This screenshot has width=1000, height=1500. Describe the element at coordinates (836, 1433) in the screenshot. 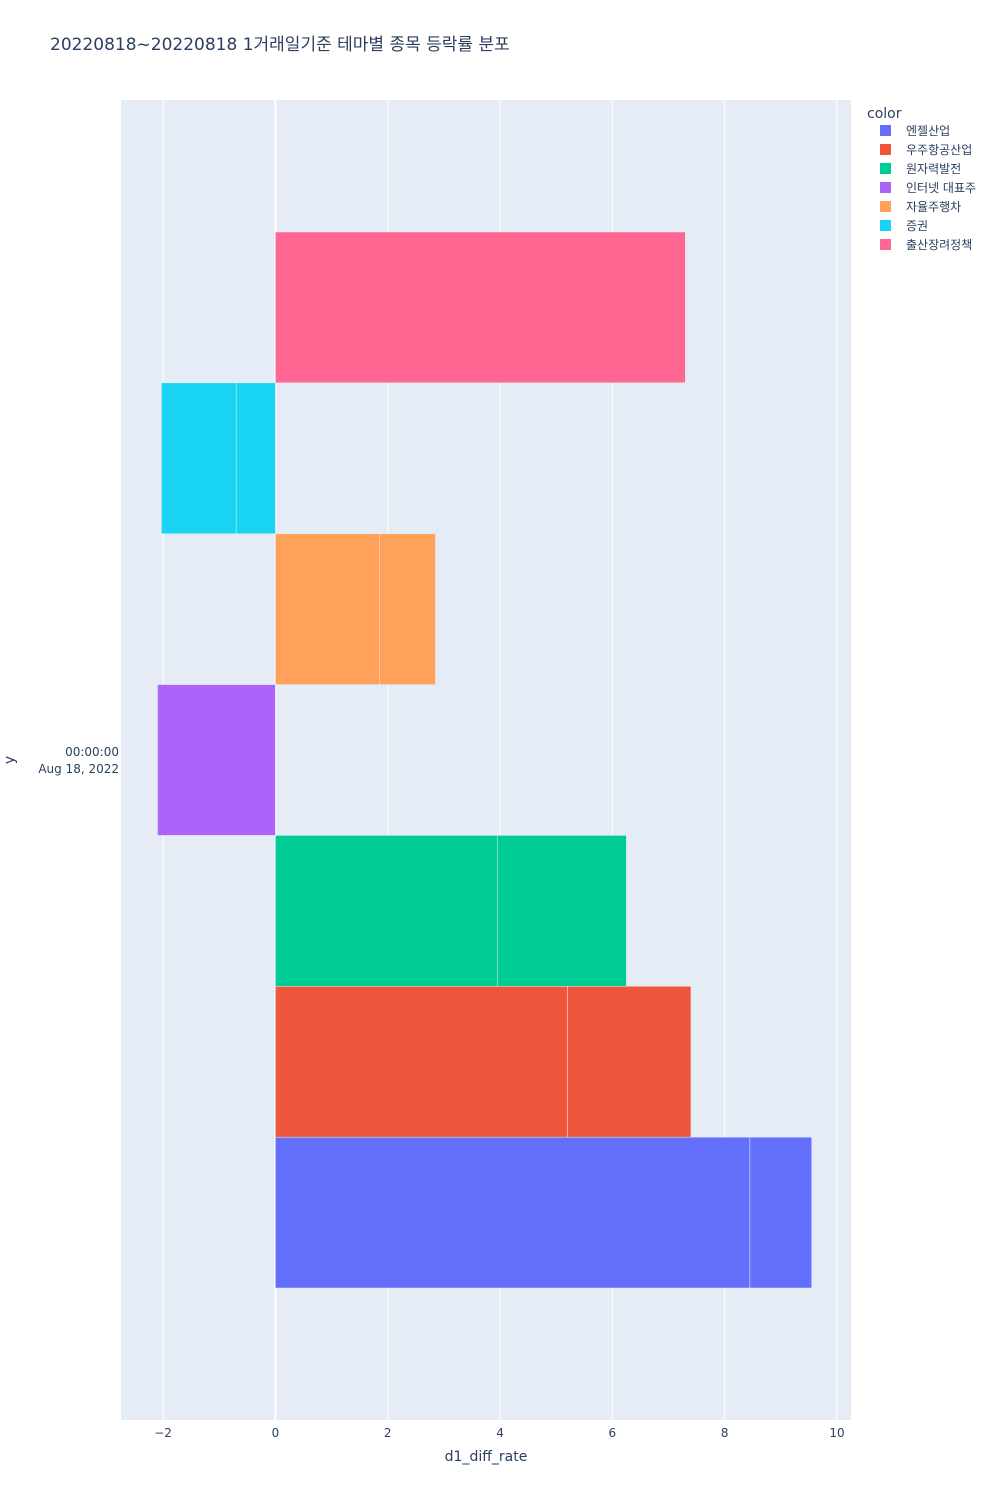

I see `x-tick-label: 10` at that location.